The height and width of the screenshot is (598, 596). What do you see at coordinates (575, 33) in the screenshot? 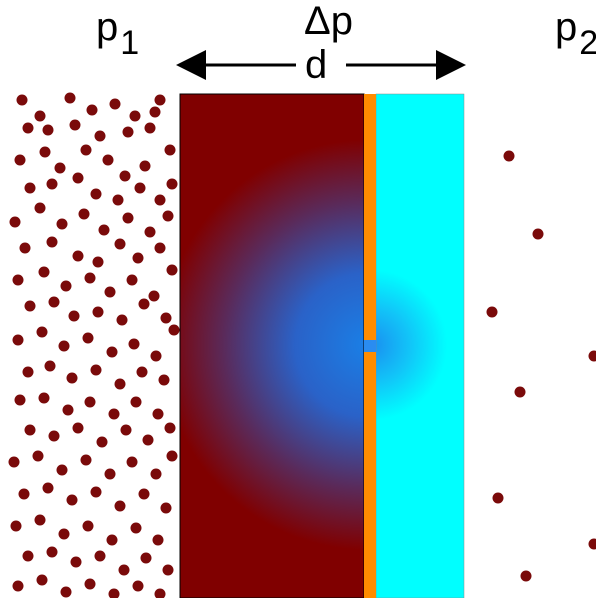
I see `pressure-p2-label: p2` at bounding box center [575, 33].